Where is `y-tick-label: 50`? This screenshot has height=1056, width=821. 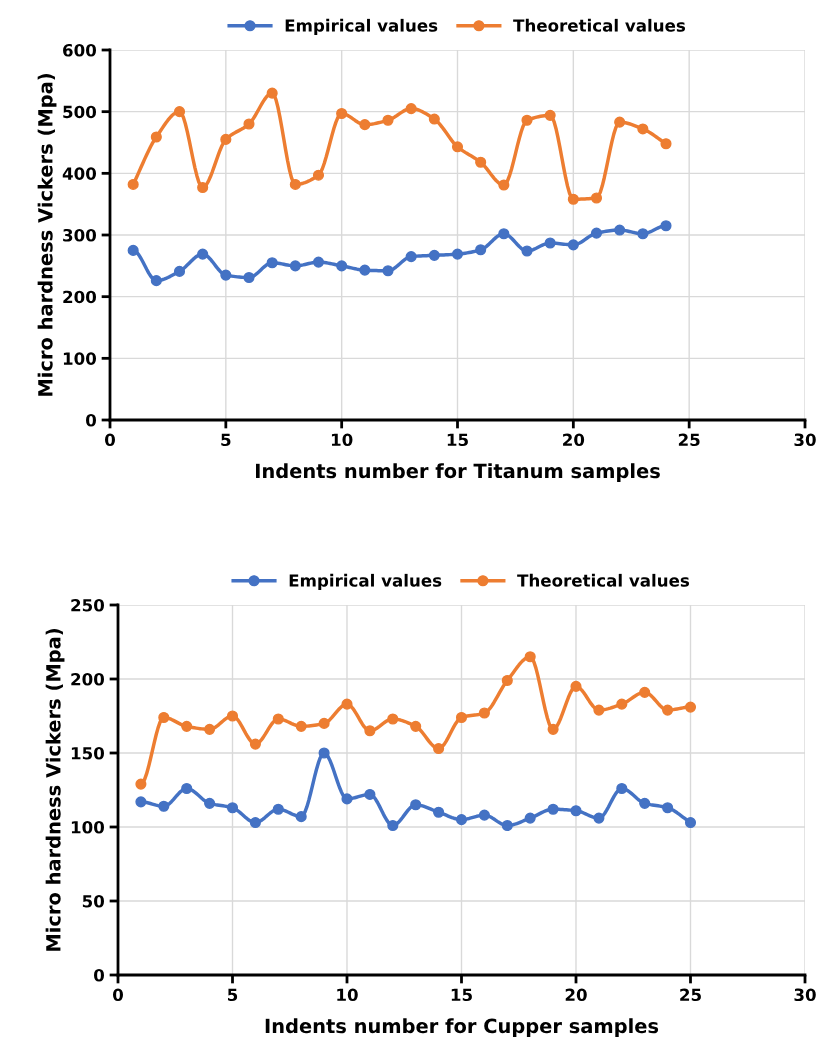 y-tick-label: 50 is located at coordinates (93, 901).